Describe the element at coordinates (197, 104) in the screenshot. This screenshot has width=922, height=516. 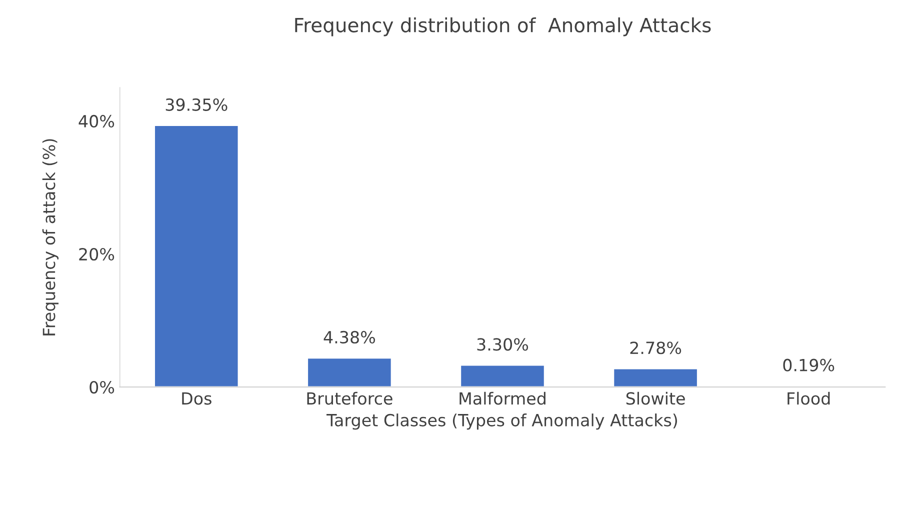
I see `data-label: 39.35%` at that location.